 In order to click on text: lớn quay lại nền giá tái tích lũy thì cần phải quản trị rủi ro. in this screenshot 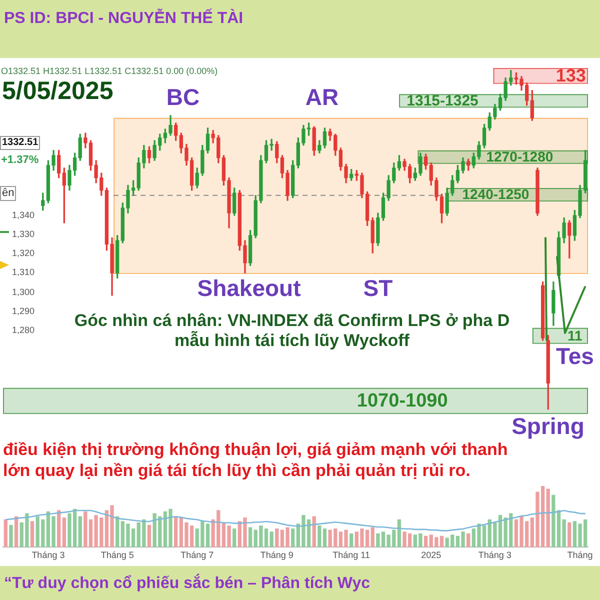, I will do `click(236, 471)`.